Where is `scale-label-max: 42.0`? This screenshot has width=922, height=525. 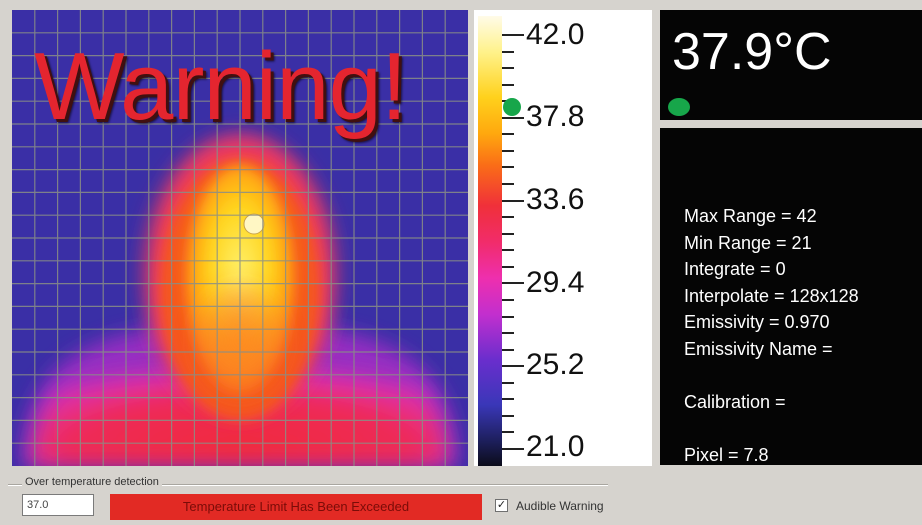
scale-label-max: 42.0 is located at coordinates (555, 34).